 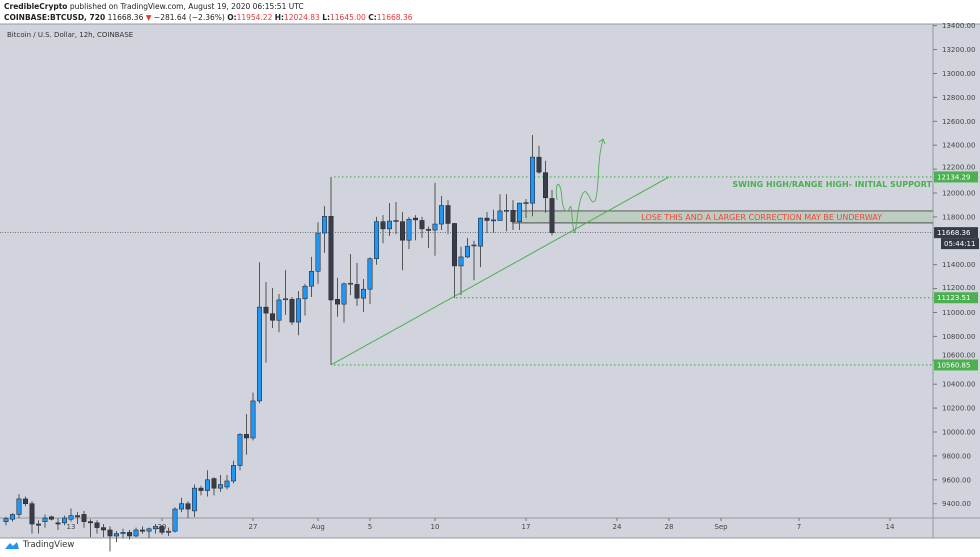 I want to click on x-tick-label: 24, so click(x=617, y=527).